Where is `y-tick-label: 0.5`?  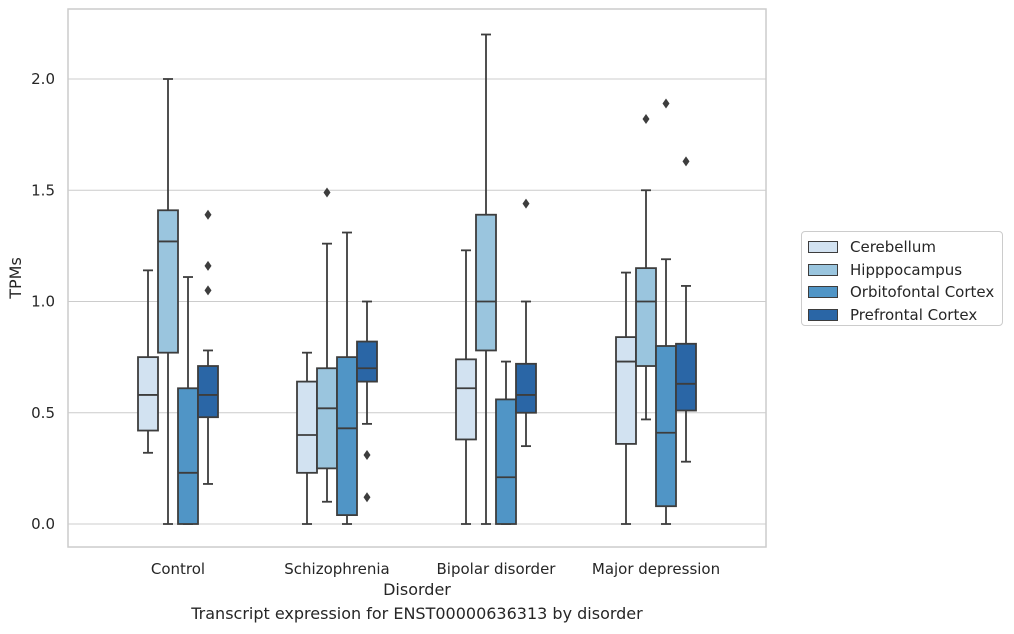
y-tick-label: 0.5 is located at coordinates (43, 413).